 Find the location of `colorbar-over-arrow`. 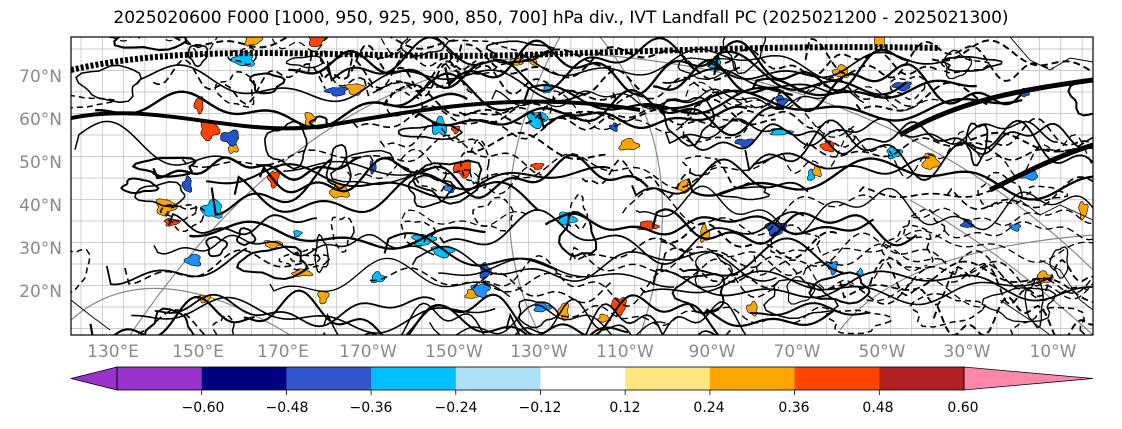

colorbar-over-arrow is located at coordinates (1028, 378).